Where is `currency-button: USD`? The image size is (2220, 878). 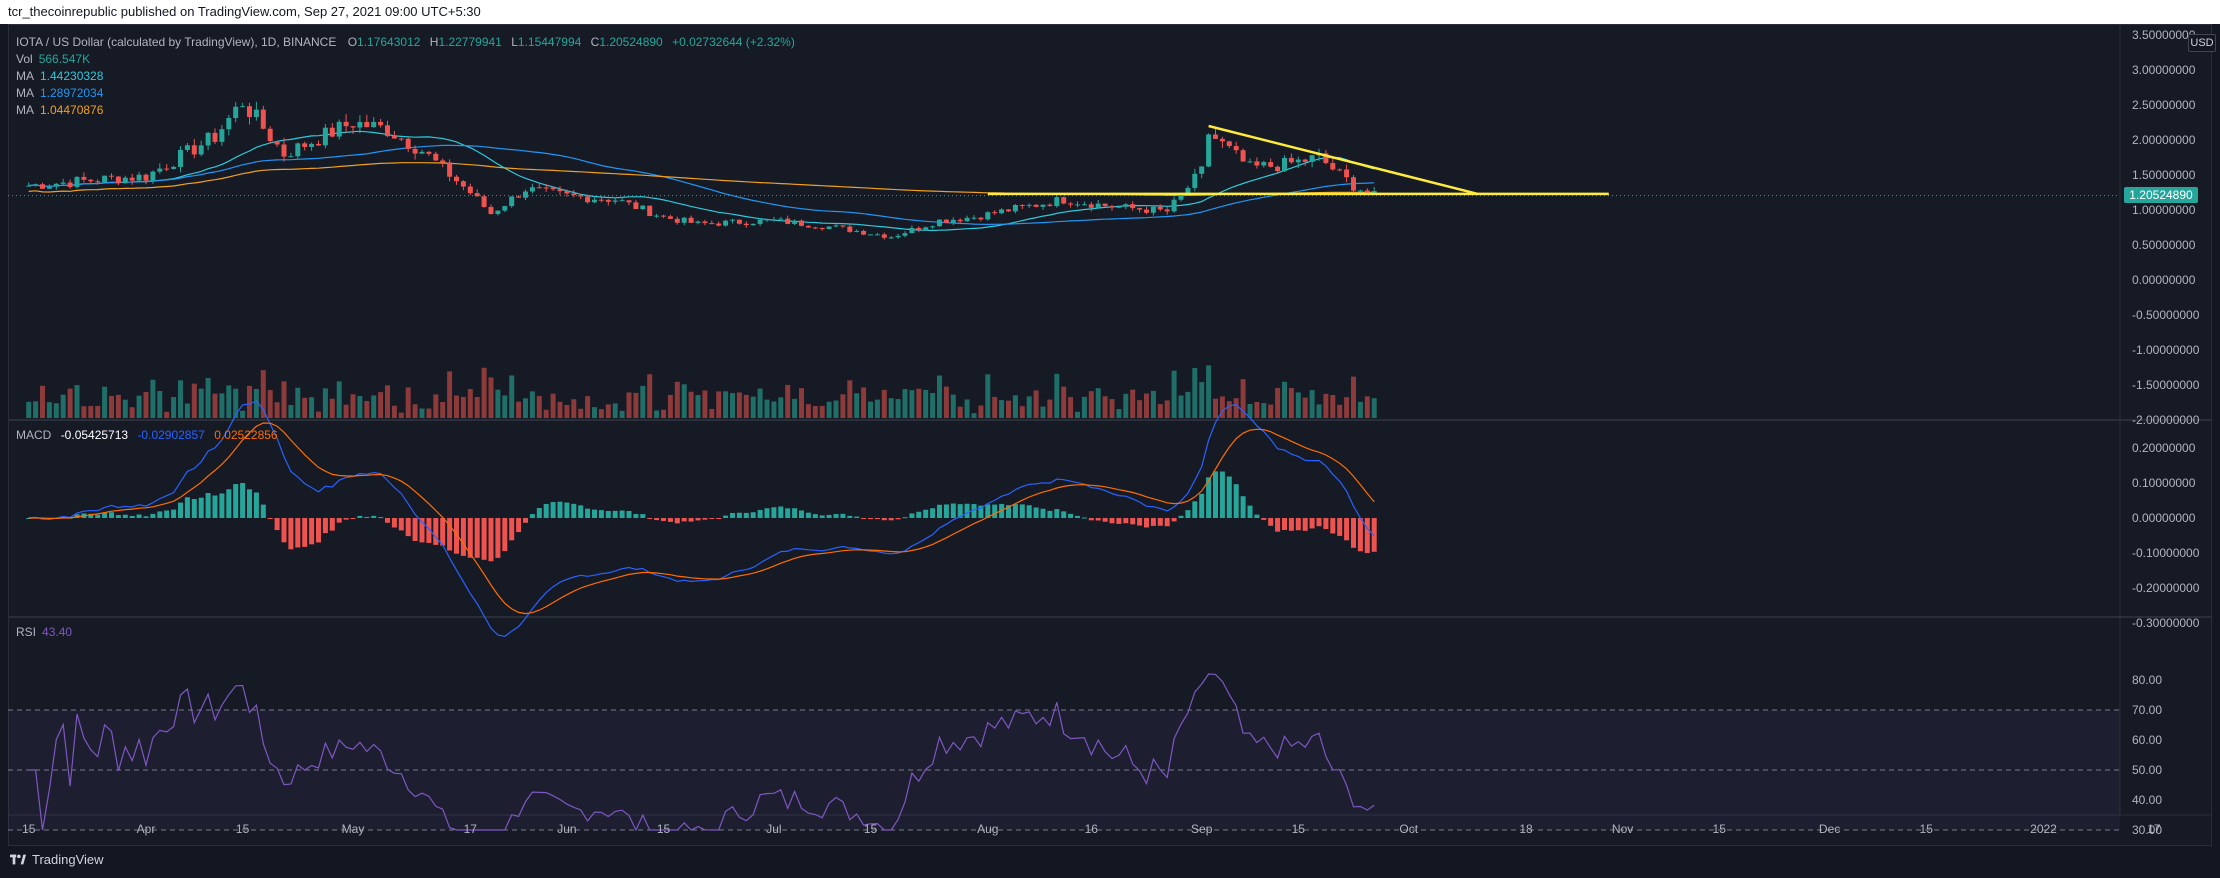
currency-button: USD is located at coordinates (2202, 43).